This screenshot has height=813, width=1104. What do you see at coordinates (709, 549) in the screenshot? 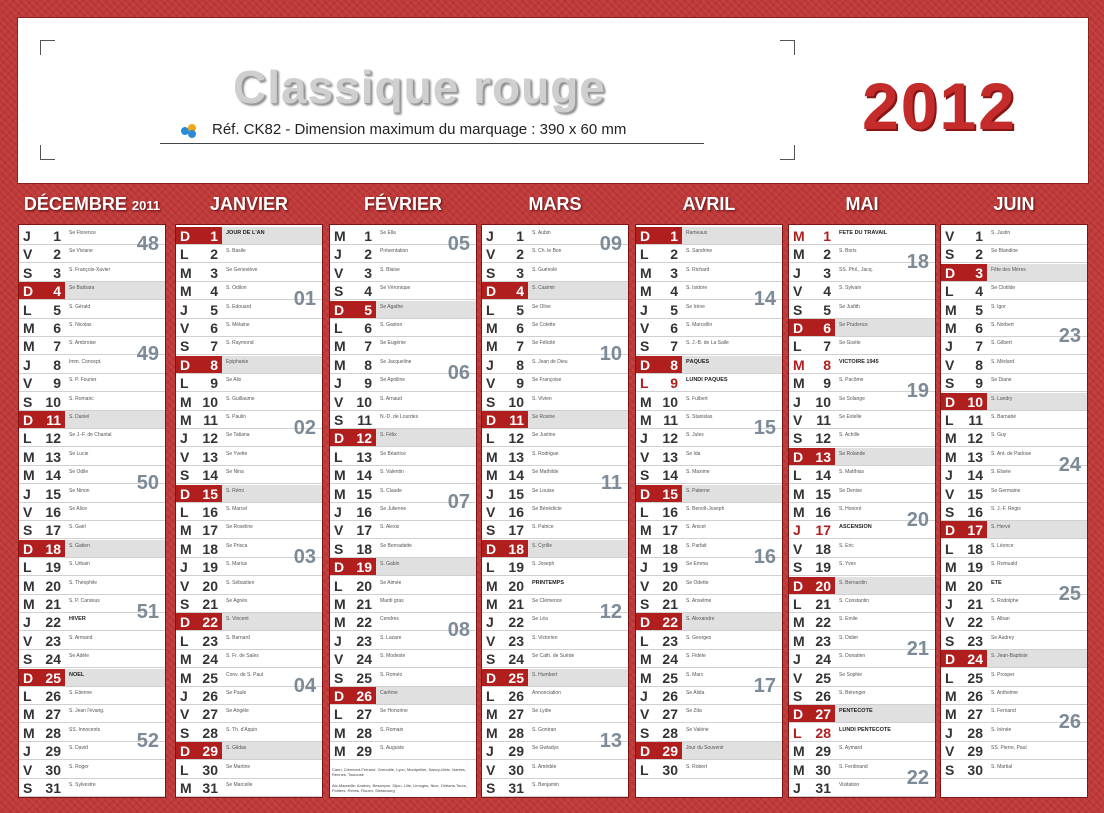
I see `day-row: M 18 S. Parfait` at bounding box center [709, 549].